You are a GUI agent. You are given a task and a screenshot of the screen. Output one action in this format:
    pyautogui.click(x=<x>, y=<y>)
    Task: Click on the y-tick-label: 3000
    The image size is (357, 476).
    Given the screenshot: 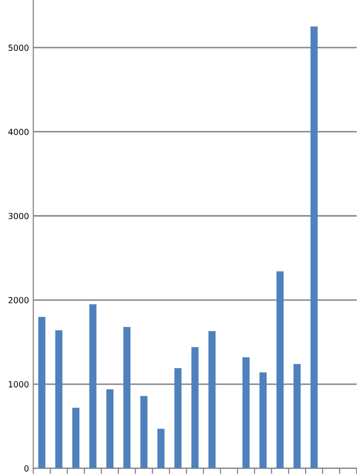 What is the action you would take?
    pyautogui.click(x=18, y=216)
    